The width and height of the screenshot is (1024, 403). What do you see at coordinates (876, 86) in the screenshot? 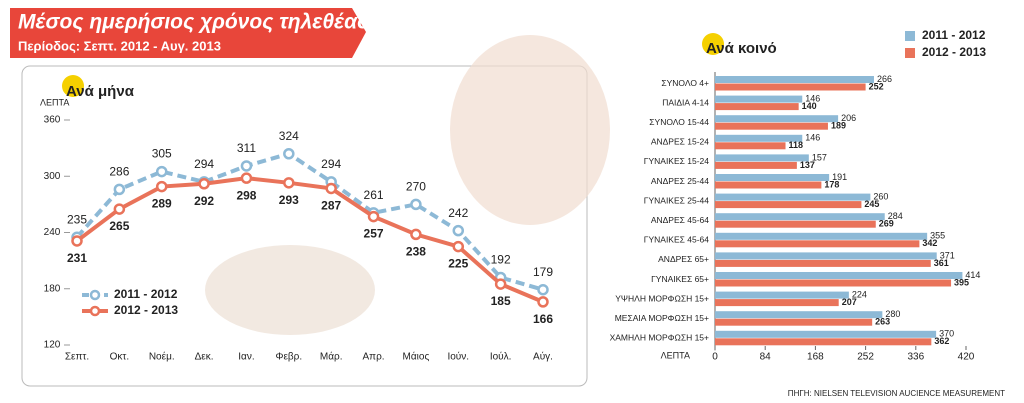
I see `data-label: 252` at bounding box center [876, 86].